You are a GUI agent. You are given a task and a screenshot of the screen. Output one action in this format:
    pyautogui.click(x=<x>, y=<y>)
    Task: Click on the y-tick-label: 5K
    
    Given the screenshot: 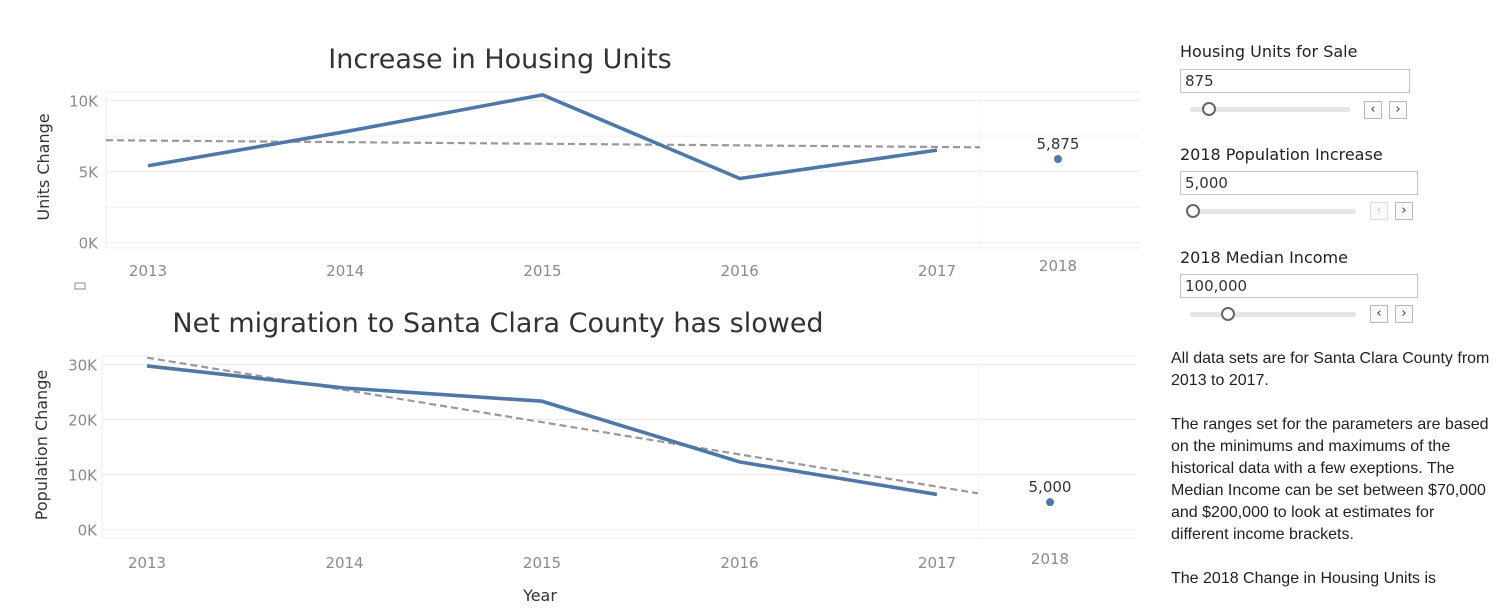 What is the action you would take?
    pyautogui.click(x=89, y=172)
    